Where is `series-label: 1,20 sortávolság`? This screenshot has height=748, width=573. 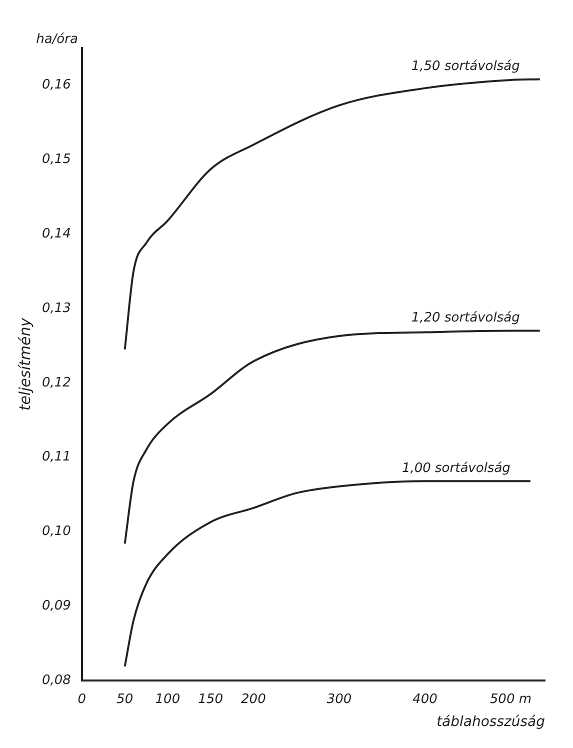
series-label: 1,20 sortávolság is located at coordinates (465, 318).